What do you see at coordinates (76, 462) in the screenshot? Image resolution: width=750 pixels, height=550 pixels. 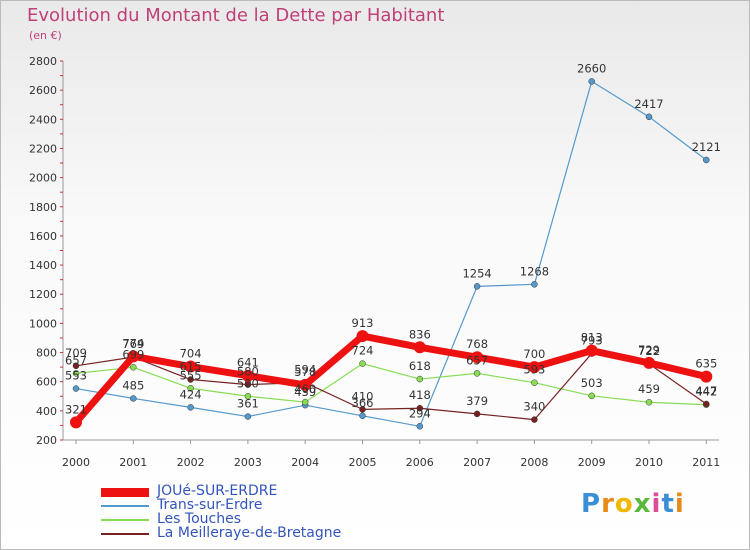 I see `x-tick-label: 2000` at bounding box center [76, 462].